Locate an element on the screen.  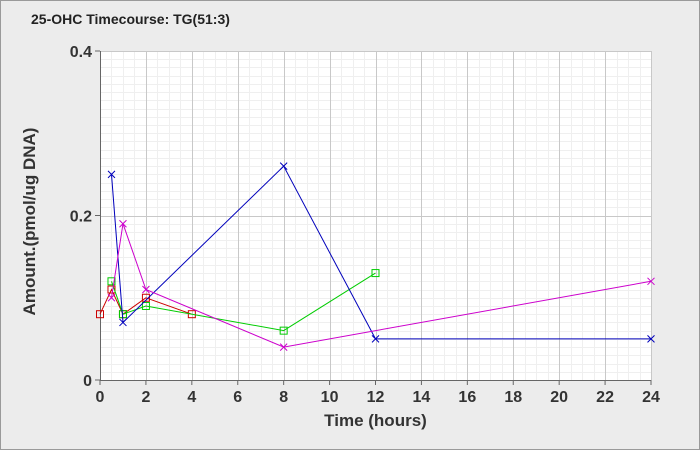
x-tick-label: 8 is located at coordinates (283, 397).